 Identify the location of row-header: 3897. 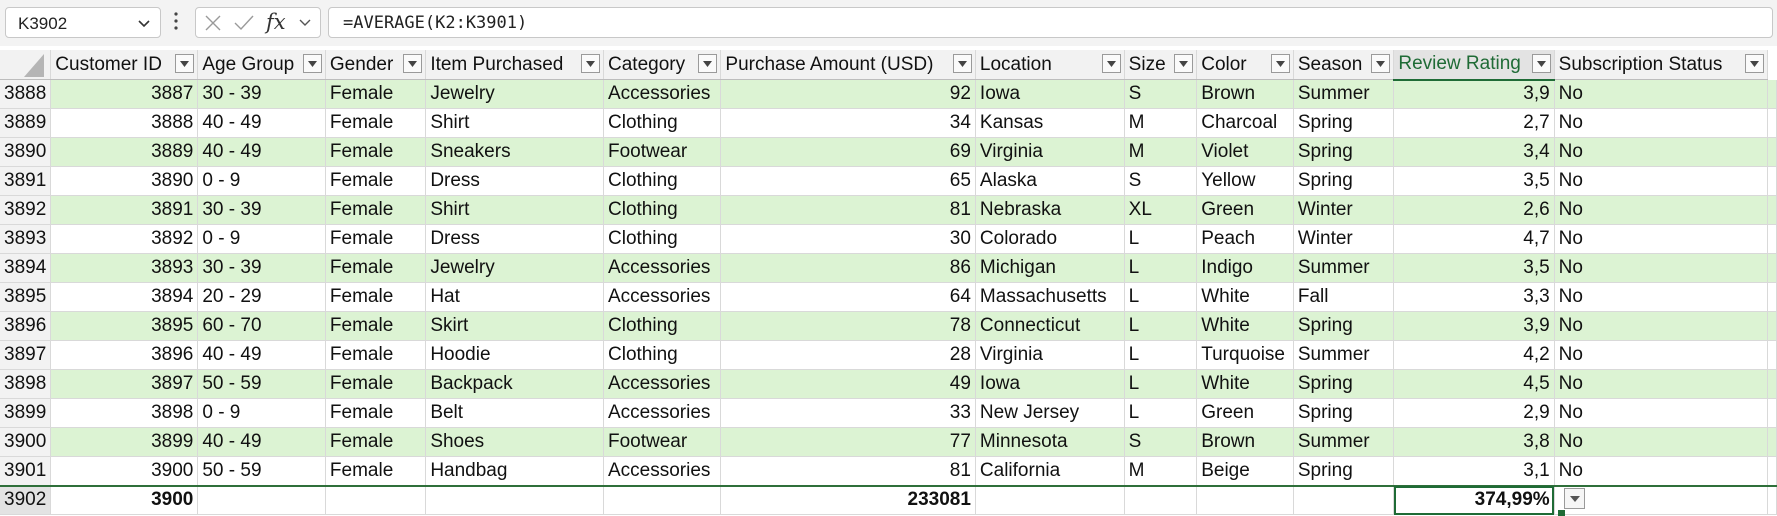
(26, 355).